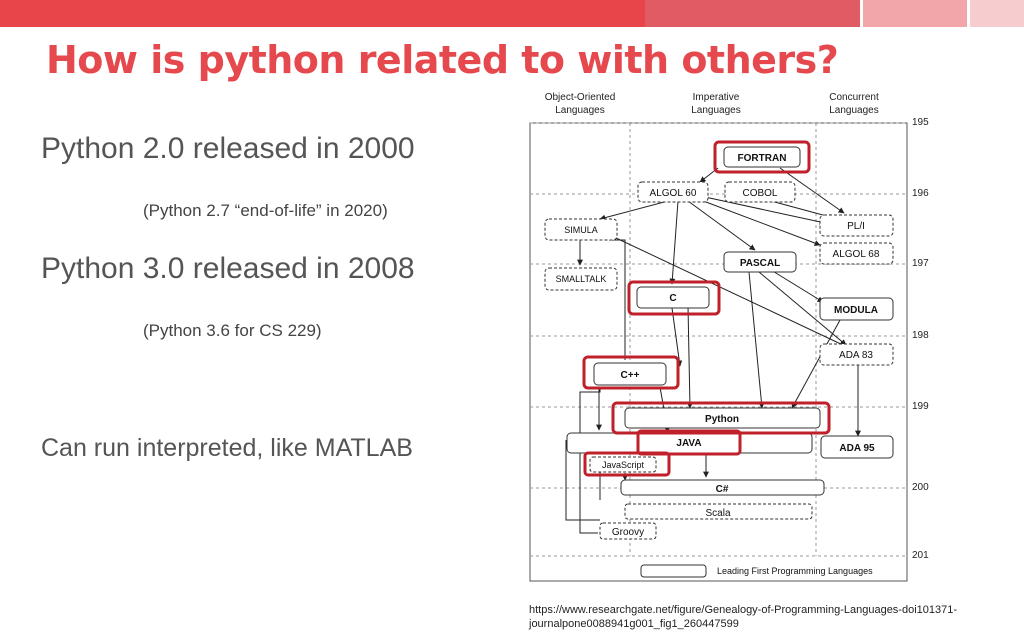 Image resolution: width=1024 pixels, height=640 pixels. What do you see at coordinates (265, 210) in the screenshot?
I see `bullet-python27: (Python 2.7 “end-of-life” in 2020)` at bounding box center [265, 210].